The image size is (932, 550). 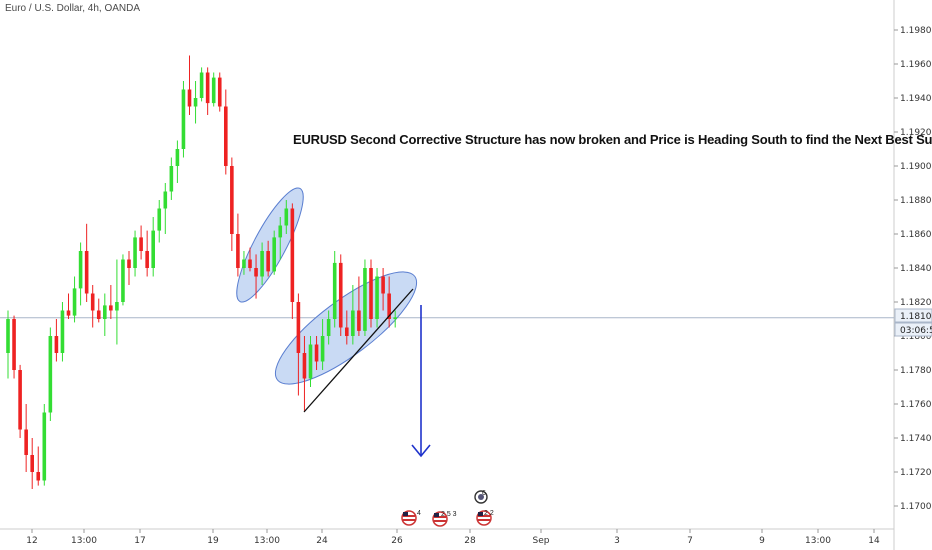 What do you see at coordinates (73, 8) in the screenshot?
I see `symbol-title: Euro / U.S. Dollar, 4h, OANDA` at bounding box center [73, 8].